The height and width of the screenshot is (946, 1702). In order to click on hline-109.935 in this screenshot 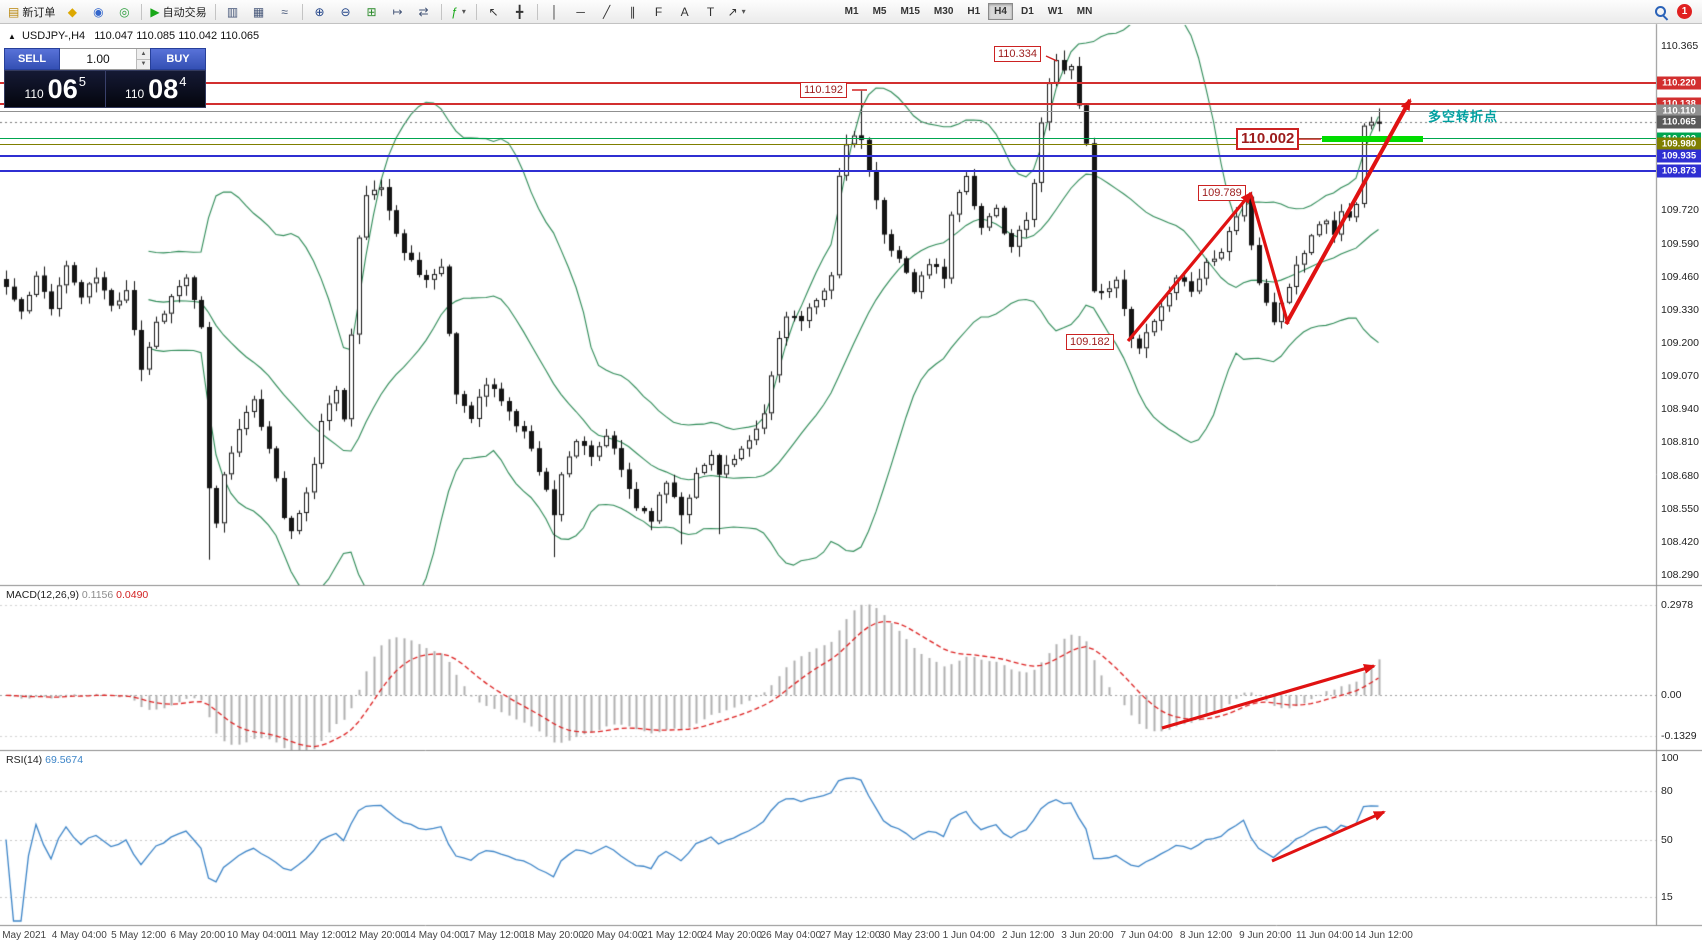, I will do `click(828, 155)`.